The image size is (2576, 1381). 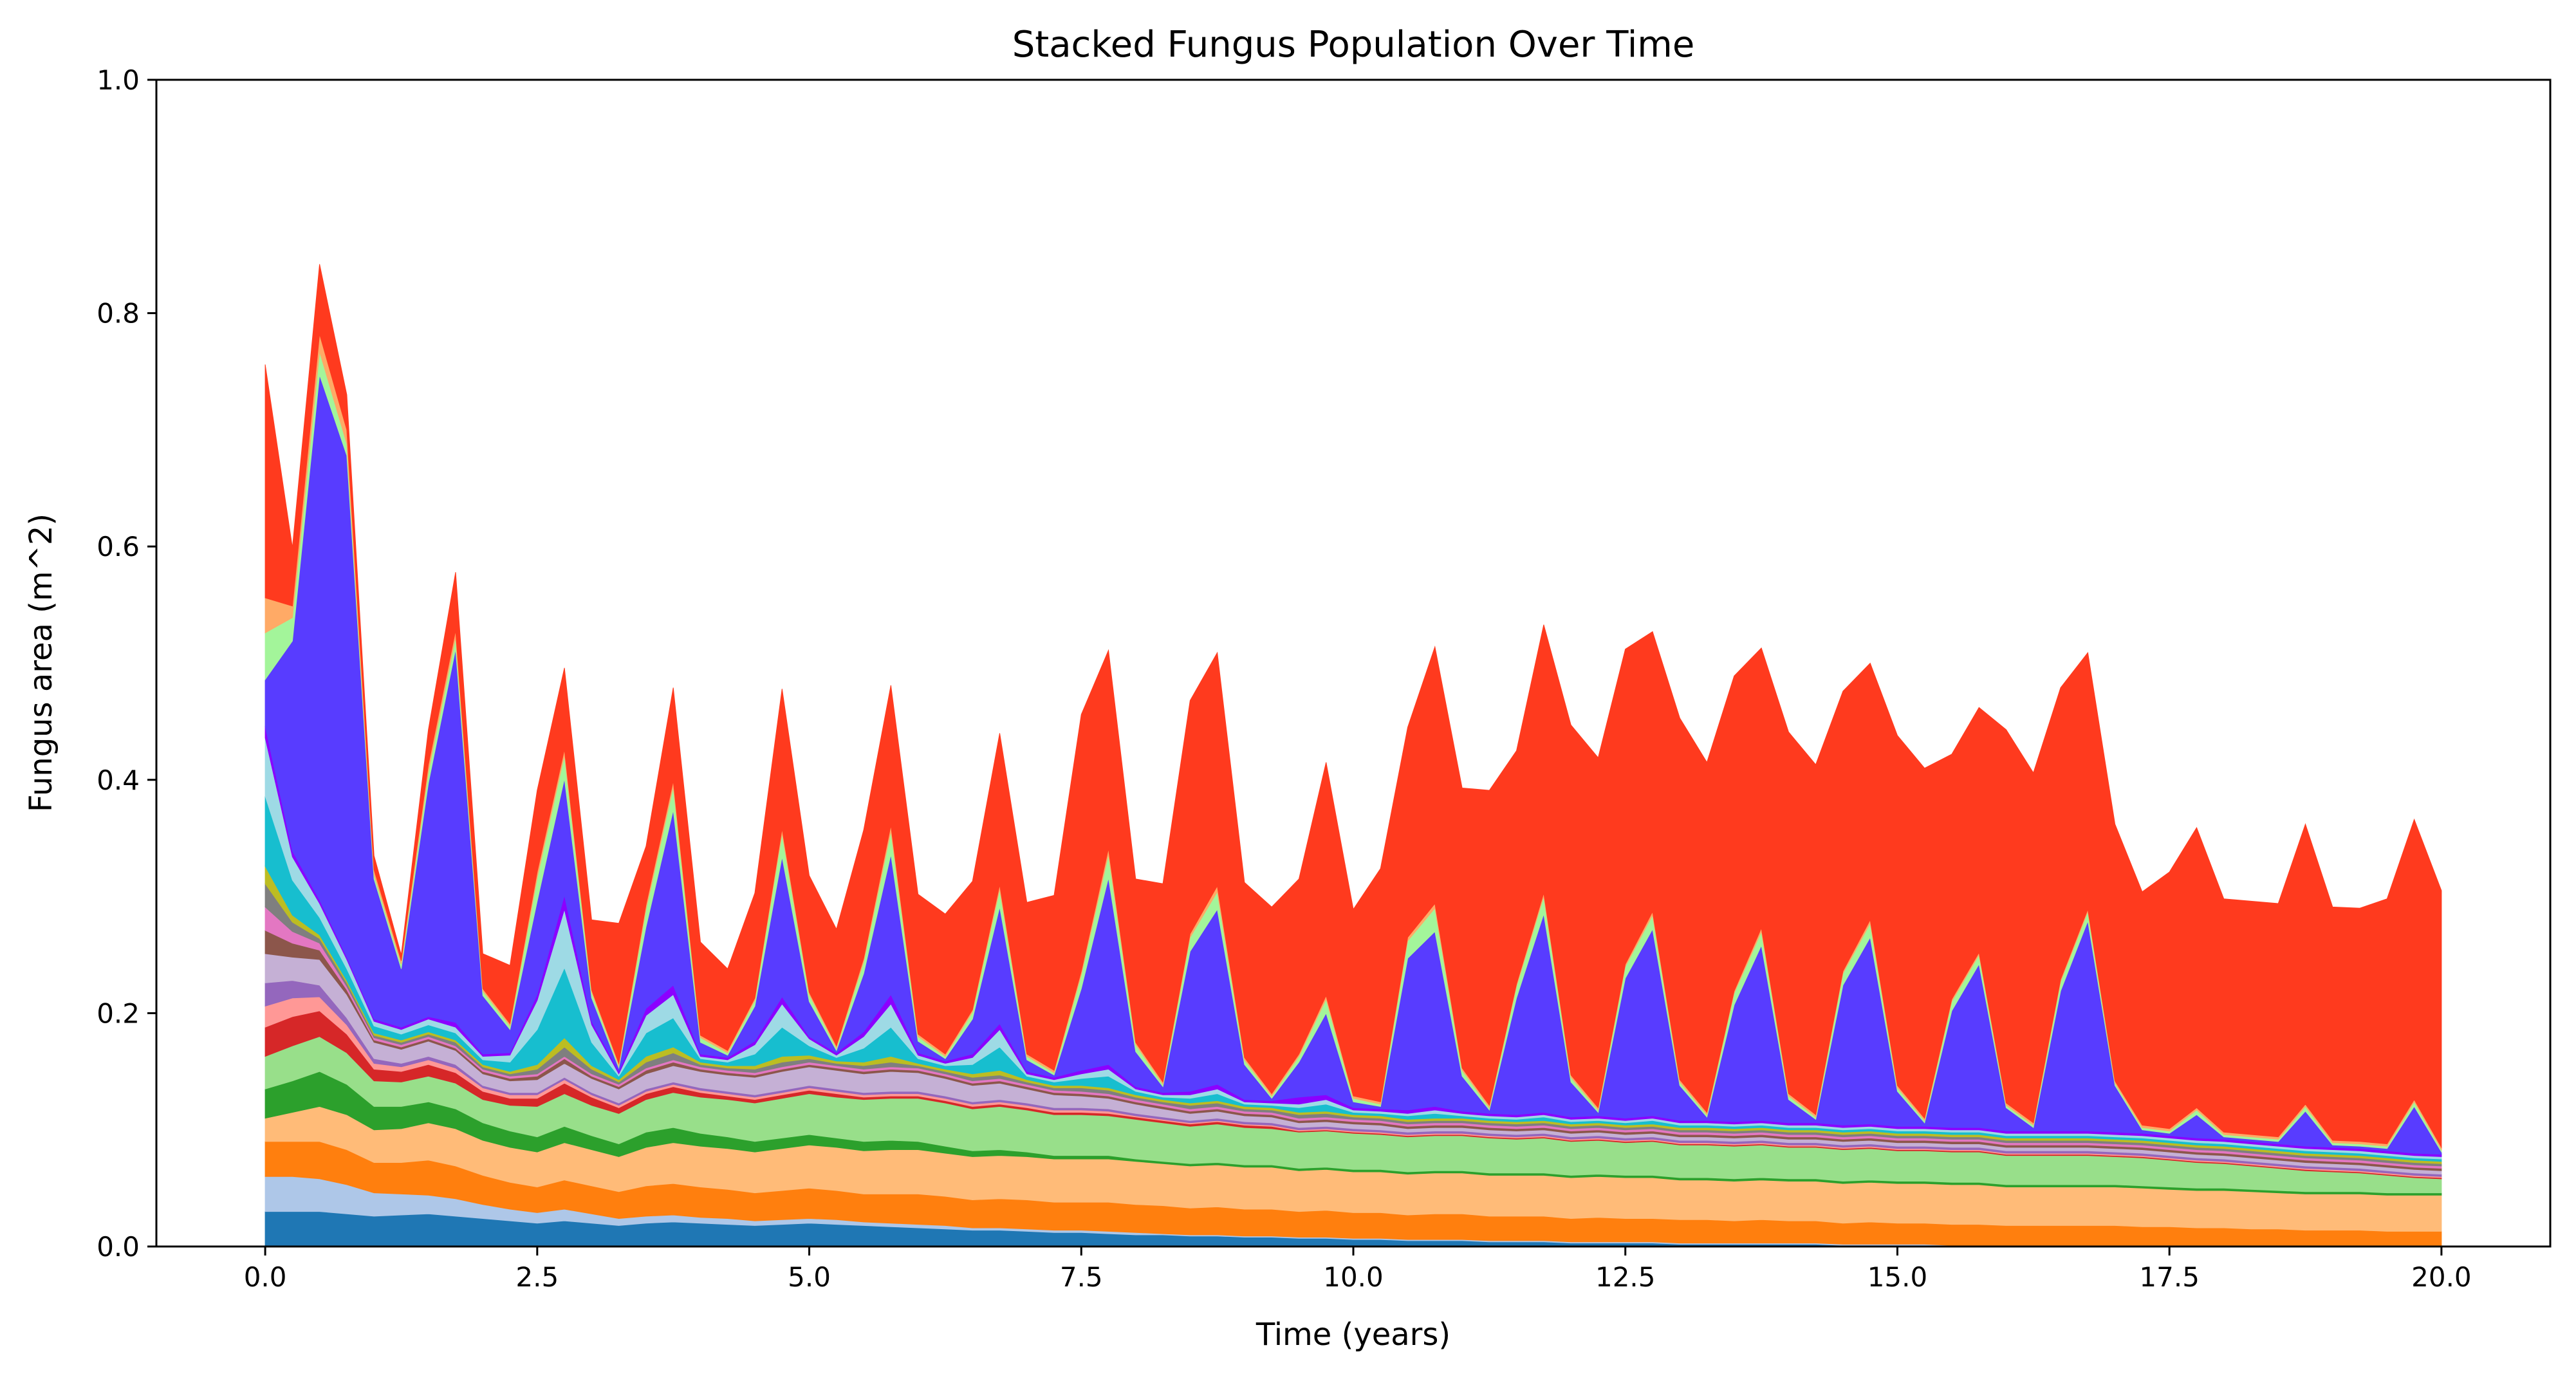 I want to click on y-tick-label: 0.0, so click(x=118, y=1247).